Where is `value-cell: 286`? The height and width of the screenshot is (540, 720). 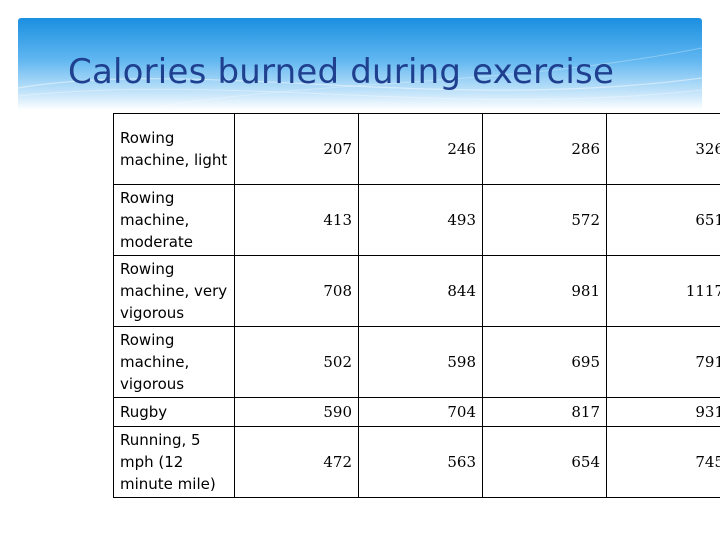
value-cell: 286 is located at coordinates (544, 149).